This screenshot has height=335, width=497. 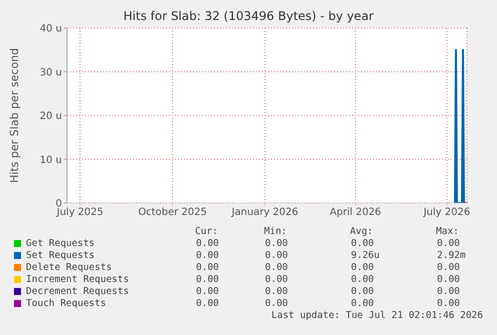 I want to click on text: 2.92m, so click(x=451, y=255).